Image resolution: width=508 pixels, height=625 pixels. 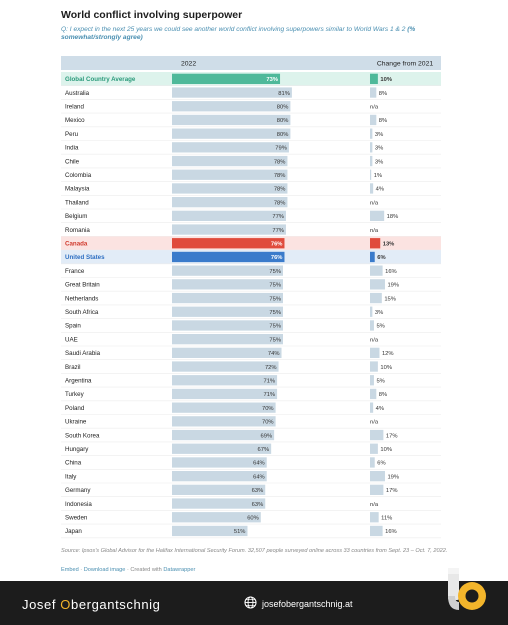 What do you see at coordinates (380, 409) in the screenshot?
I see `change-label: 4%` at bounding box center [380, 409].